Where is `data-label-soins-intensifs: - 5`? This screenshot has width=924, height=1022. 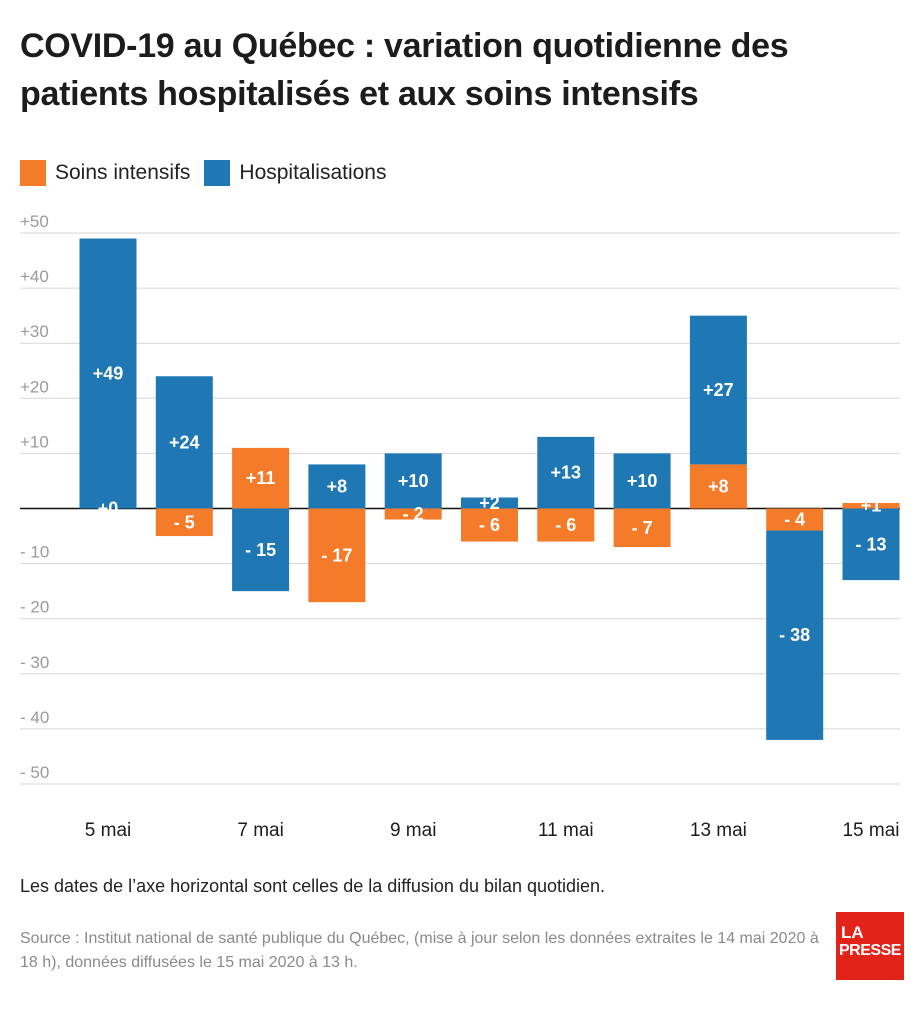 data-label-soins-intensifs: - 5 is located at coordinates (184, 522).